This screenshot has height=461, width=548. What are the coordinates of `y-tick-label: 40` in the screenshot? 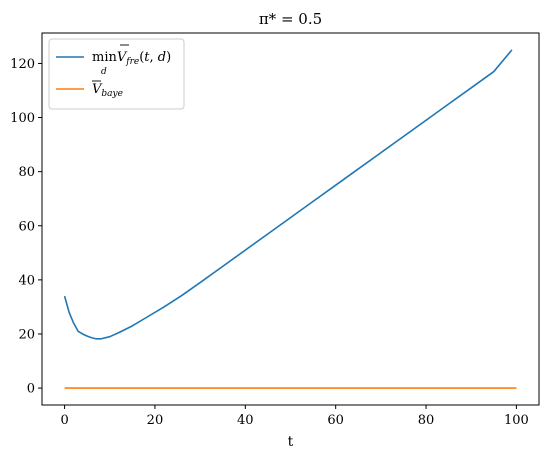 It's located at (26, 280).